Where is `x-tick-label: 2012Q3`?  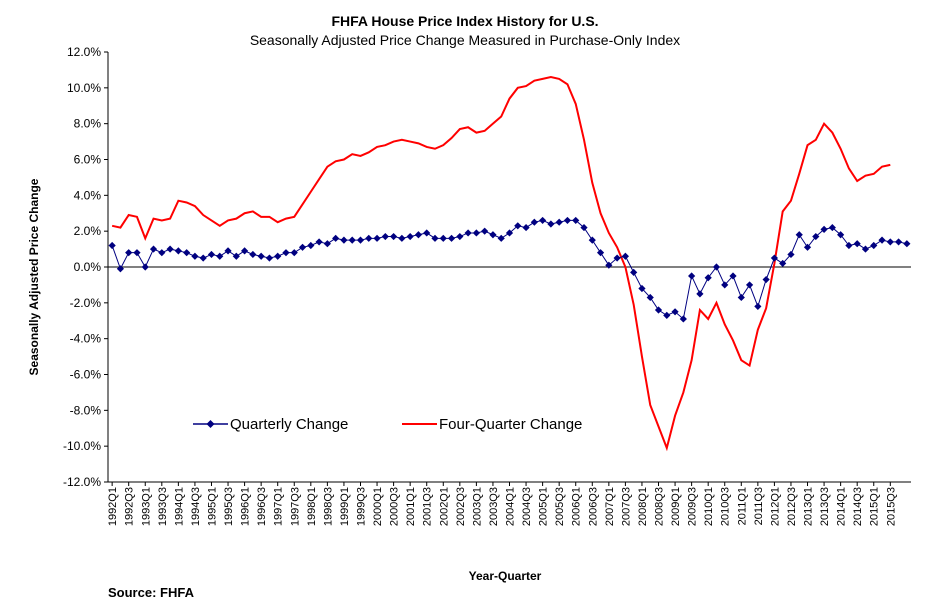 x-tick-label: 2012Q3 is located at coordinates (792, 506).